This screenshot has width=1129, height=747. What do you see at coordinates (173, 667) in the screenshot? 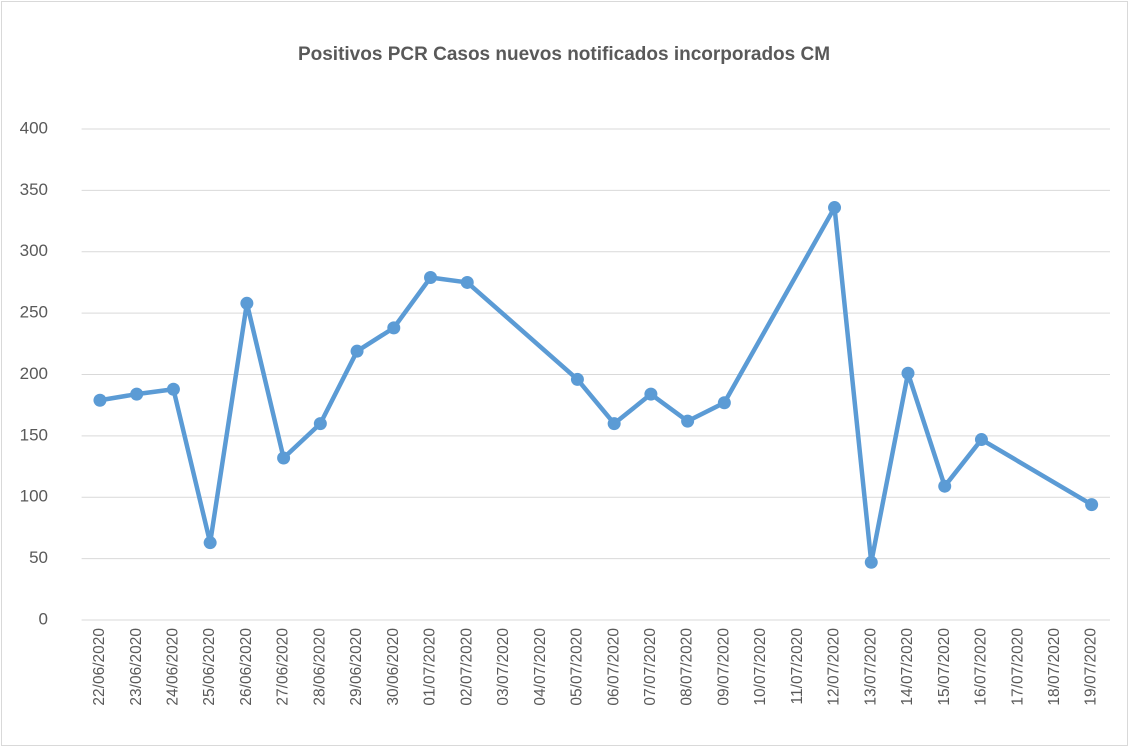
I see `x-tick-label: 24/06/2020` at bounding box center [173, 667].